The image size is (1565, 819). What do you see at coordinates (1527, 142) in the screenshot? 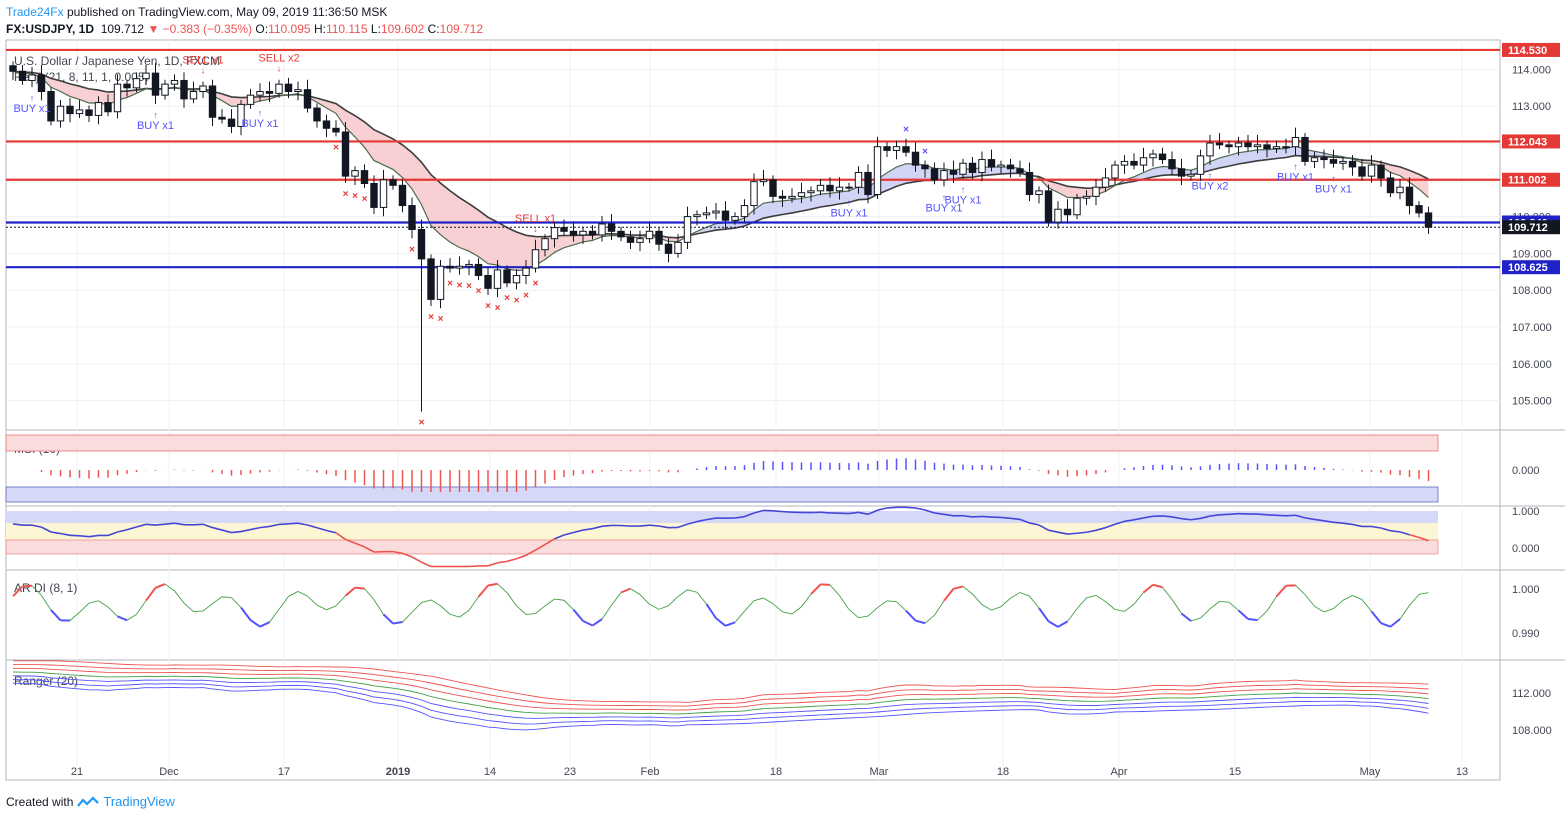
I see `level-price-label: 112.043` at bounding box center [1527, 142].